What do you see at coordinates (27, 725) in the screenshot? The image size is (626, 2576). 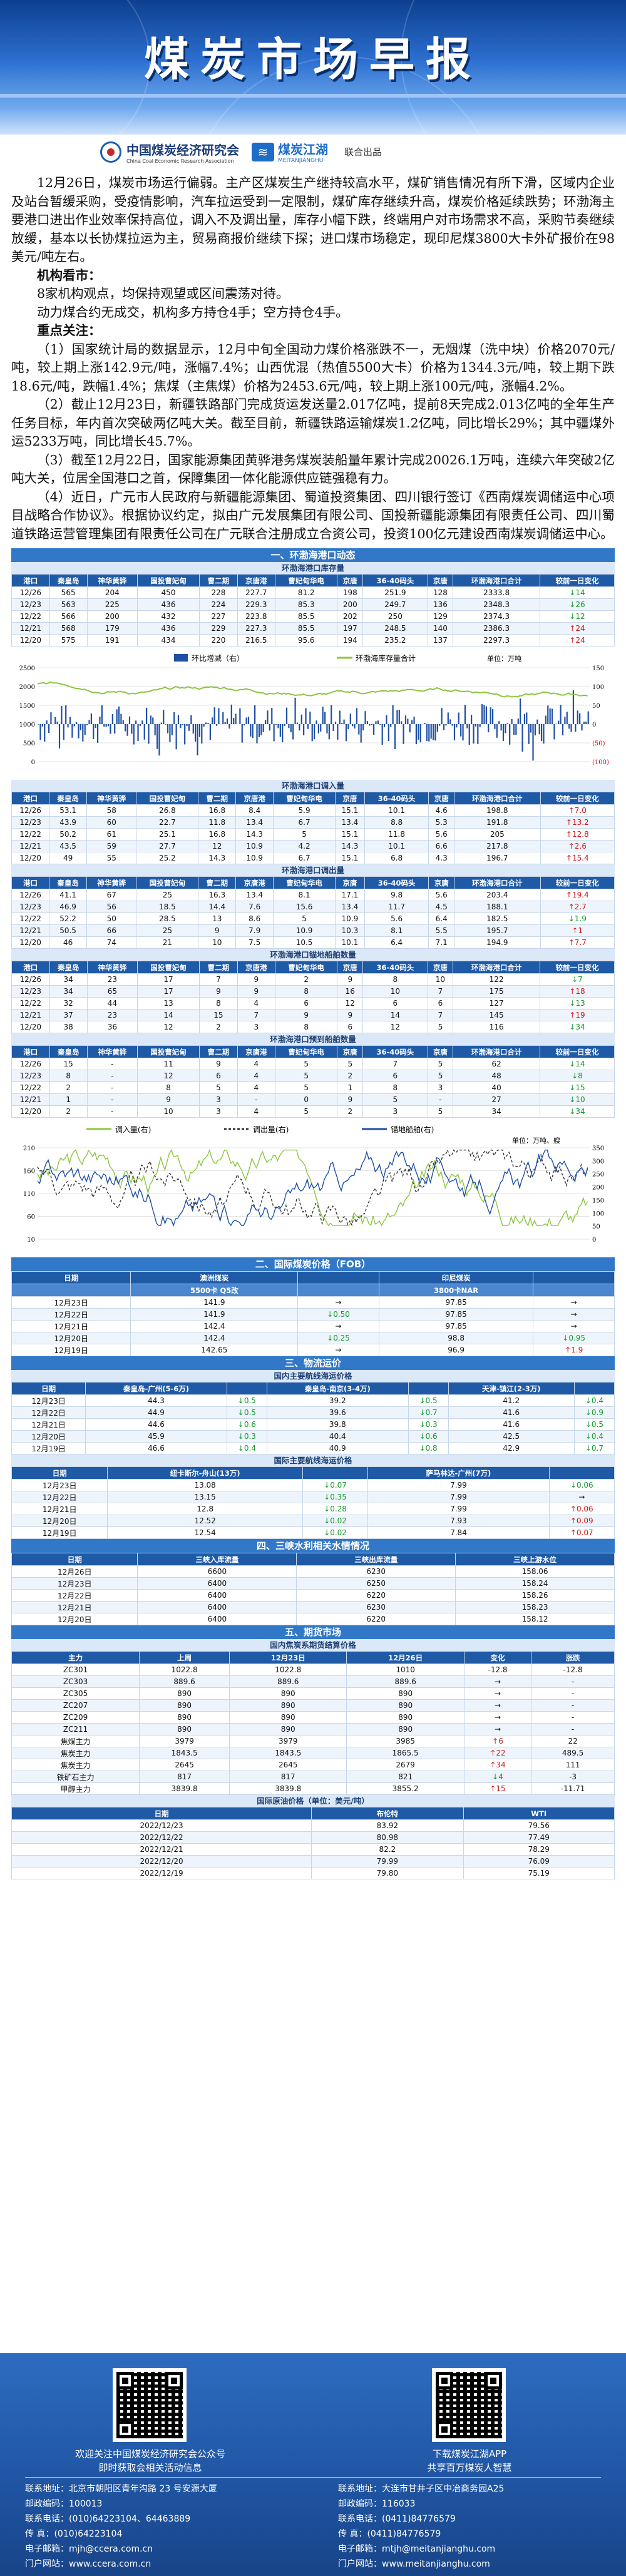 I see `y-tick-label: 1000` at bounding box center [27, 725].